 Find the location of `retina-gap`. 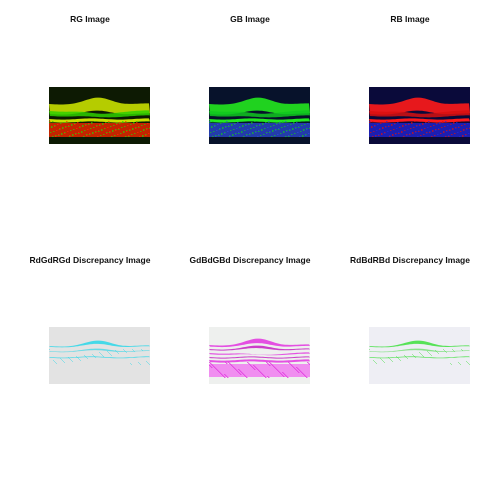

retina-gap is located at coordinates (99, 117).